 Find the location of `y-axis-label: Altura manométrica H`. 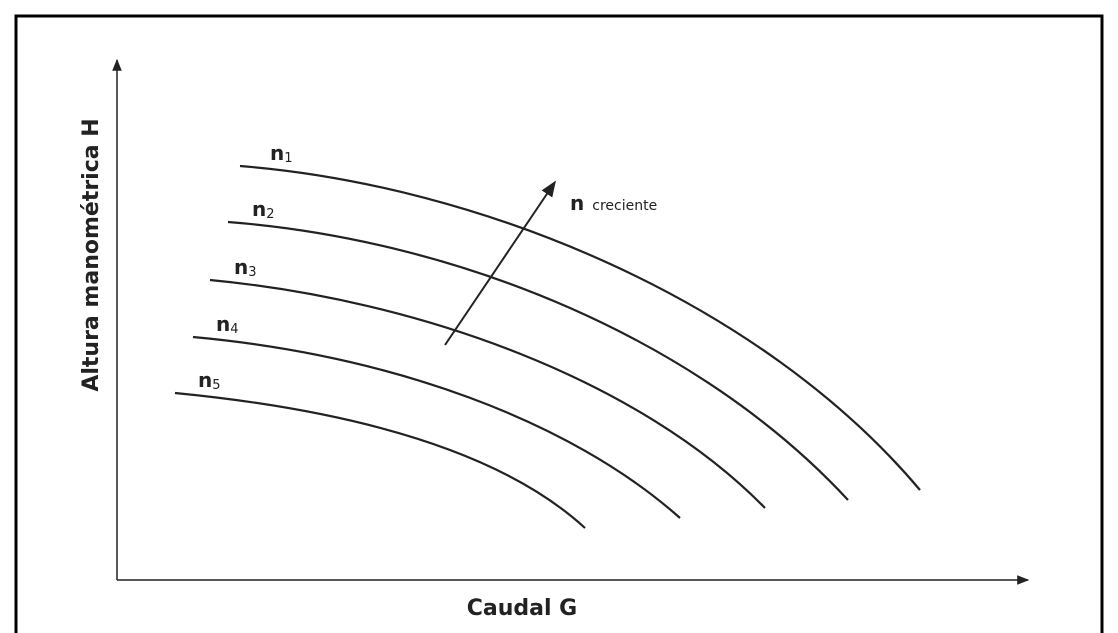

y-axis-label: Altura manométrica H is located at coordinates (91, 254).